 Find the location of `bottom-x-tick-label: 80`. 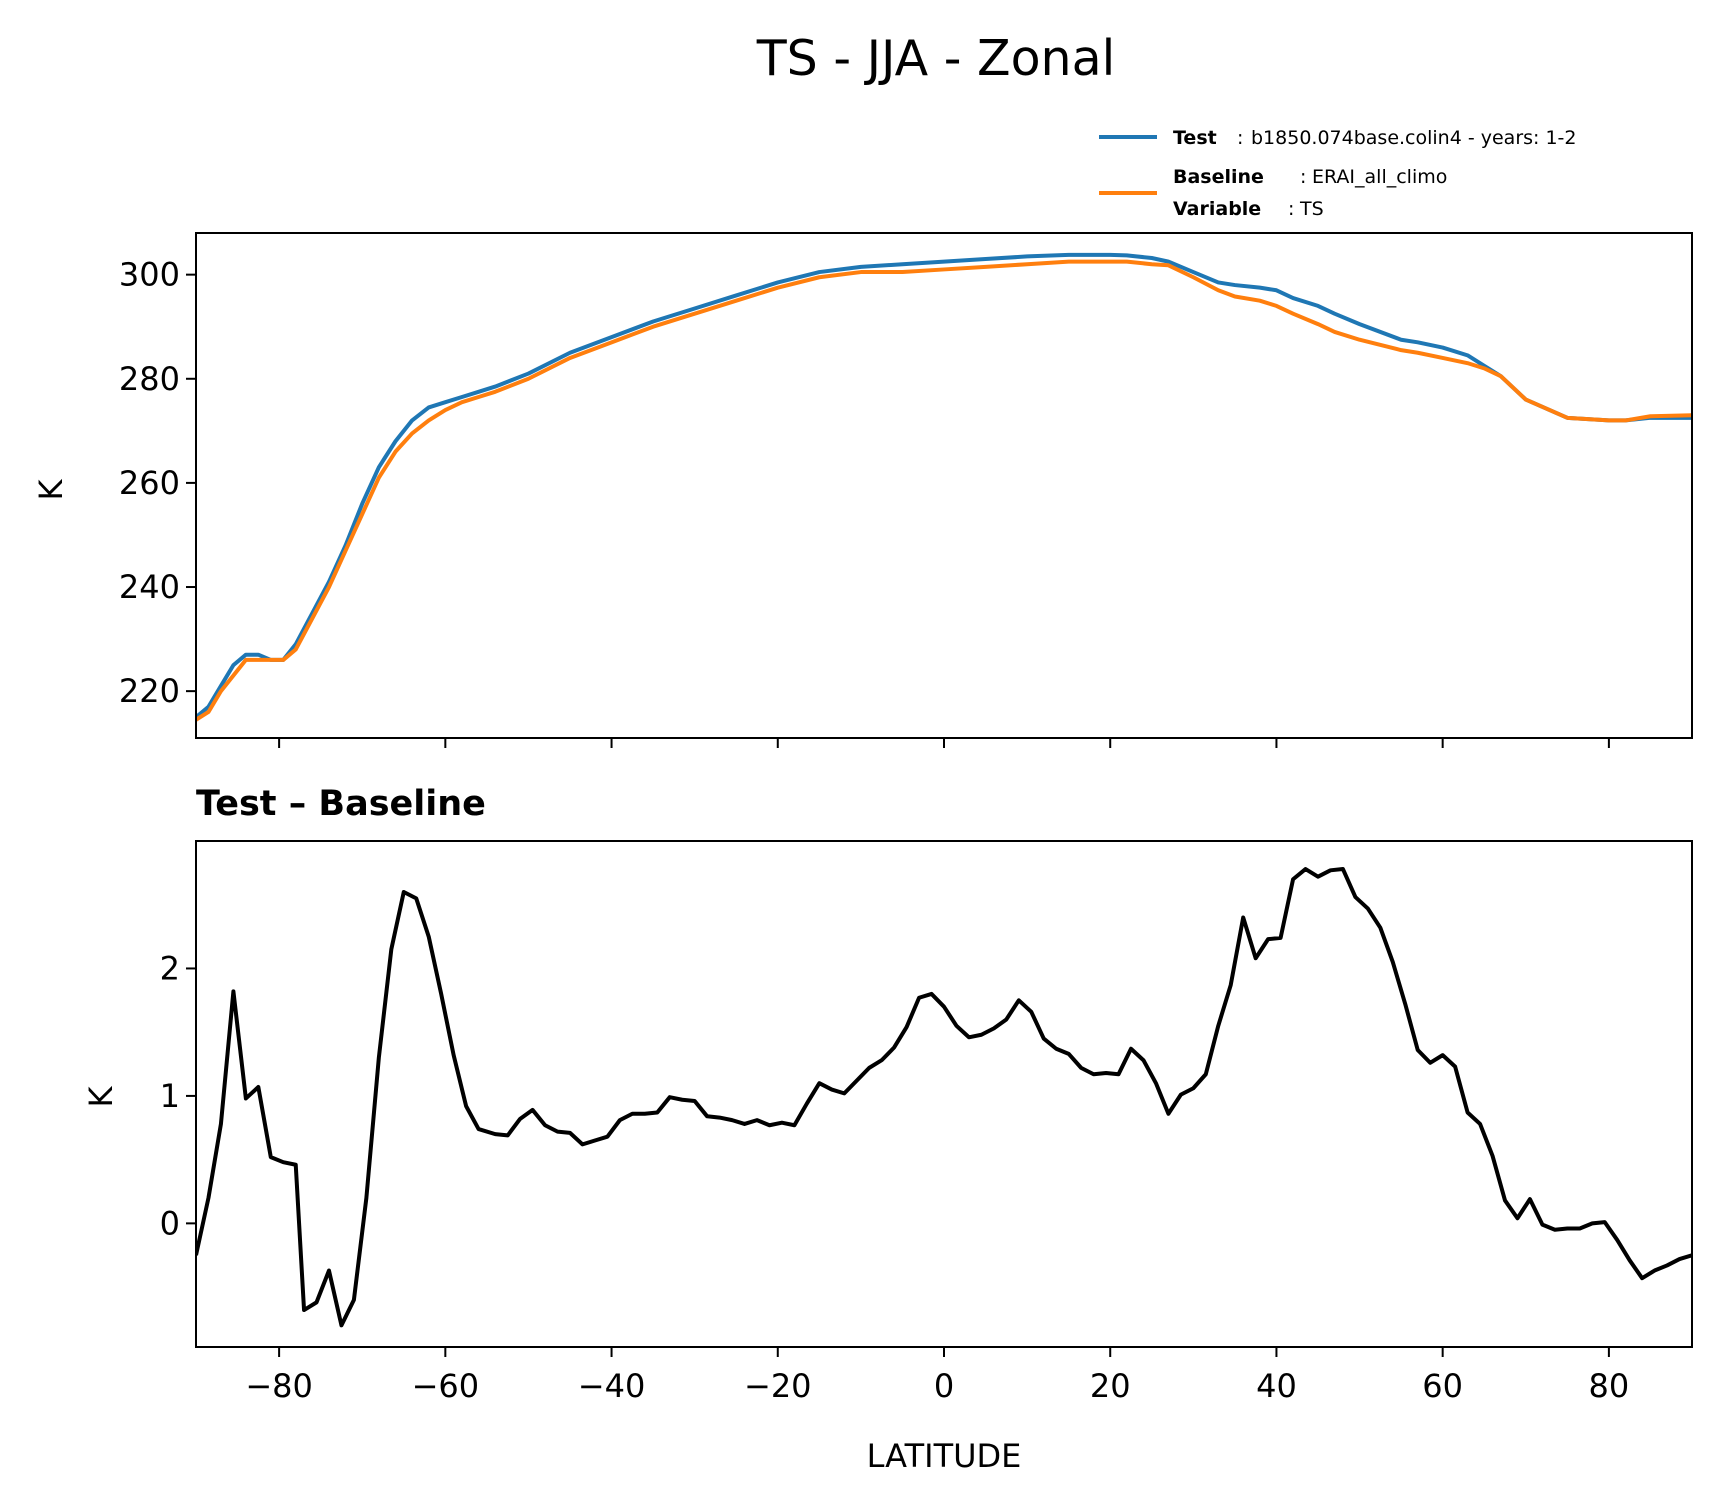

bottom-x-tick-label: 80 is located at coordinates (1609, 1386).